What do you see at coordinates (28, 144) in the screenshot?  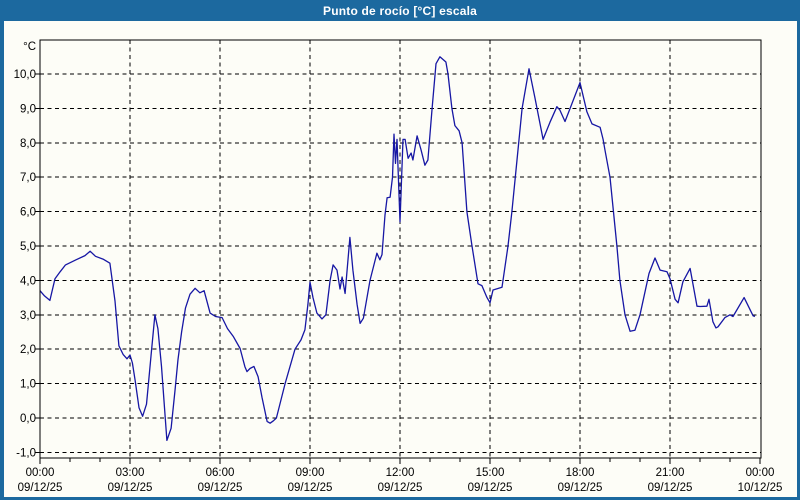 I see `y-tick-label: 8,0` at bounding box center [28, 144].